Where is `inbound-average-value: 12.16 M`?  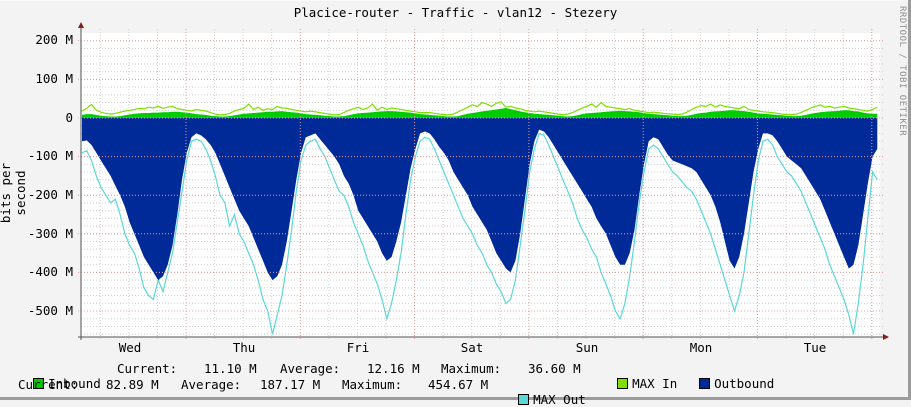
inbound-average-value: 12.16 M is located at coordinates (393, 368).